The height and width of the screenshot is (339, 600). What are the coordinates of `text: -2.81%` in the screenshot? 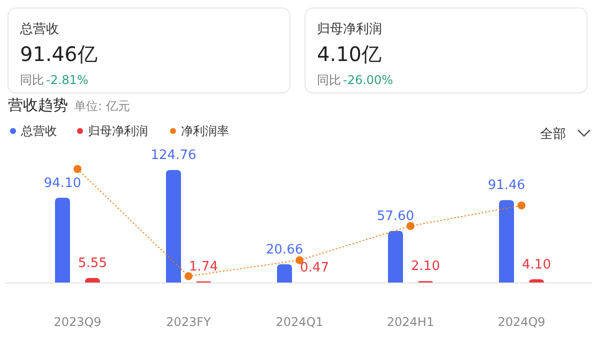 It's located at (67, 80).